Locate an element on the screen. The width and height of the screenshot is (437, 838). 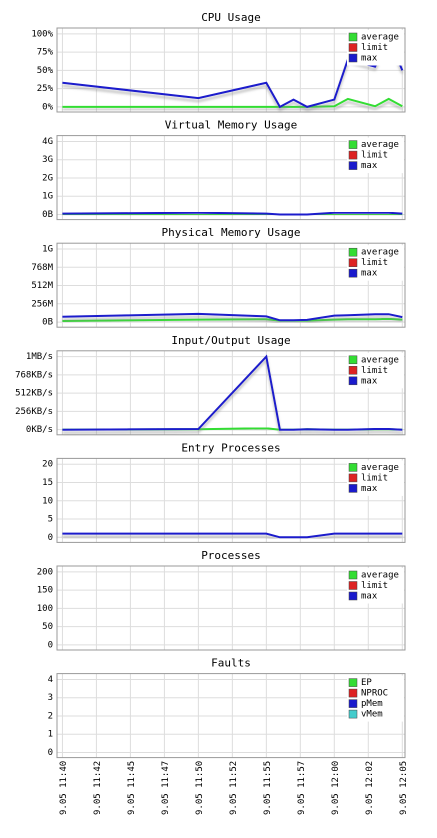
legend-label: vMem is located at coordinates (372, 715).